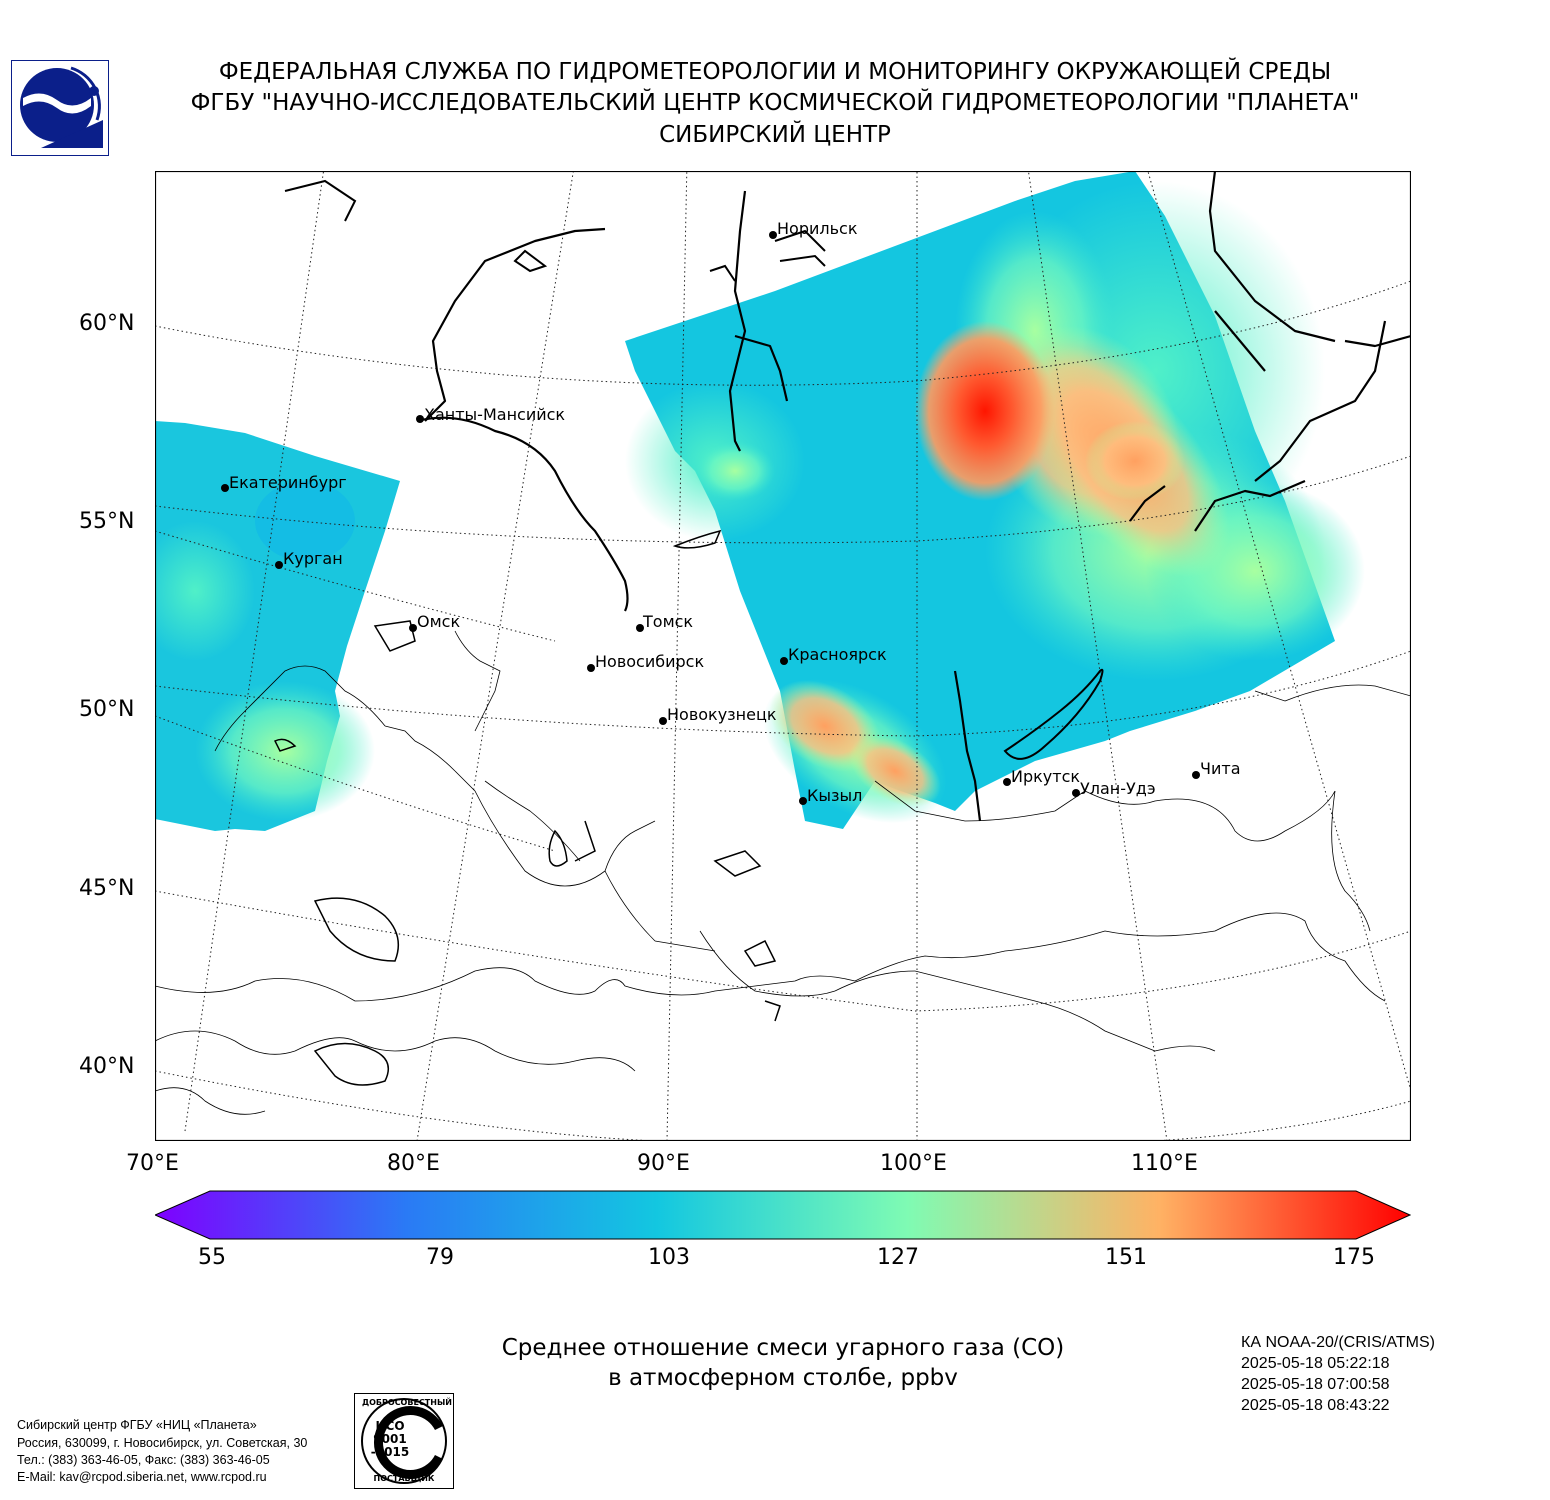 This screenshot has width=1550, height=1500. I want to click on iso-badge-top: ДОБРОСОВЕСТНЫЙ, so click(407, 1402).